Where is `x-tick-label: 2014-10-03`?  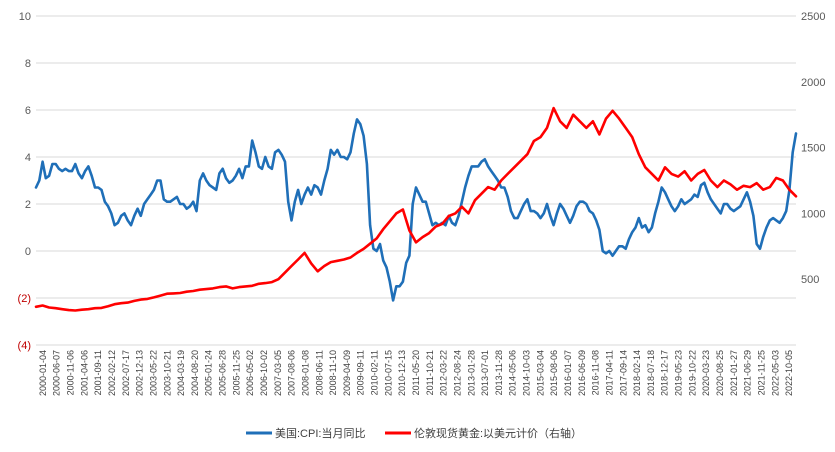 x-tick-label: 2014-10-03 is located at coordinates (527, 373).